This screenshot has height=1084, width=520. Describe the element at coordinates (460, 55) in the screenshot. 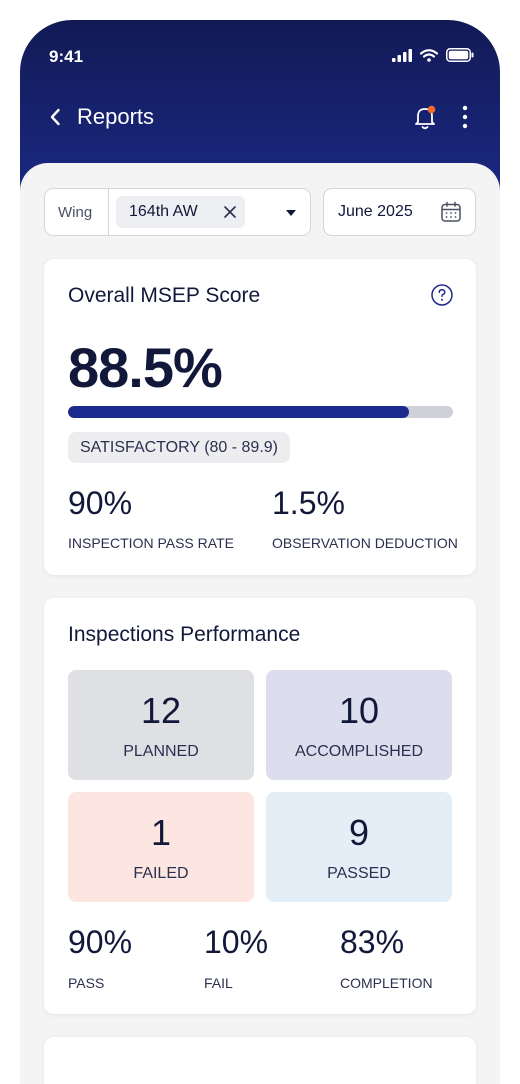

I see `battery-icon` at that location.